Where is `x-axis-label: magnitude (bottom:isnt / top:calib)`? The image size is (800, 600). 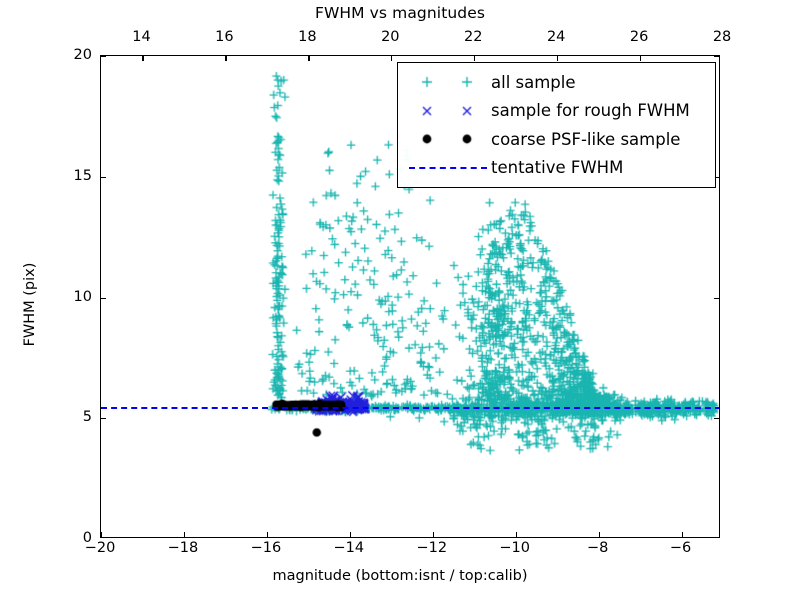
x-axis-label: magnitude (bottom:isnt / top:calib) is located at coordinates (400, 576).